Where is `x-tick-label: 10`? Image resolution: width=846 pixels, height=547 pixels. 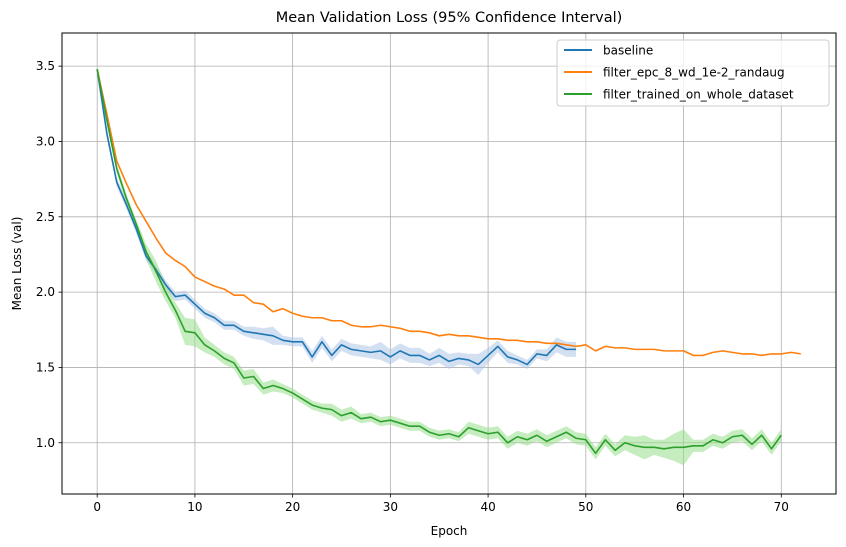
x-tick-label: 10 is located at coordinates (194, 507).